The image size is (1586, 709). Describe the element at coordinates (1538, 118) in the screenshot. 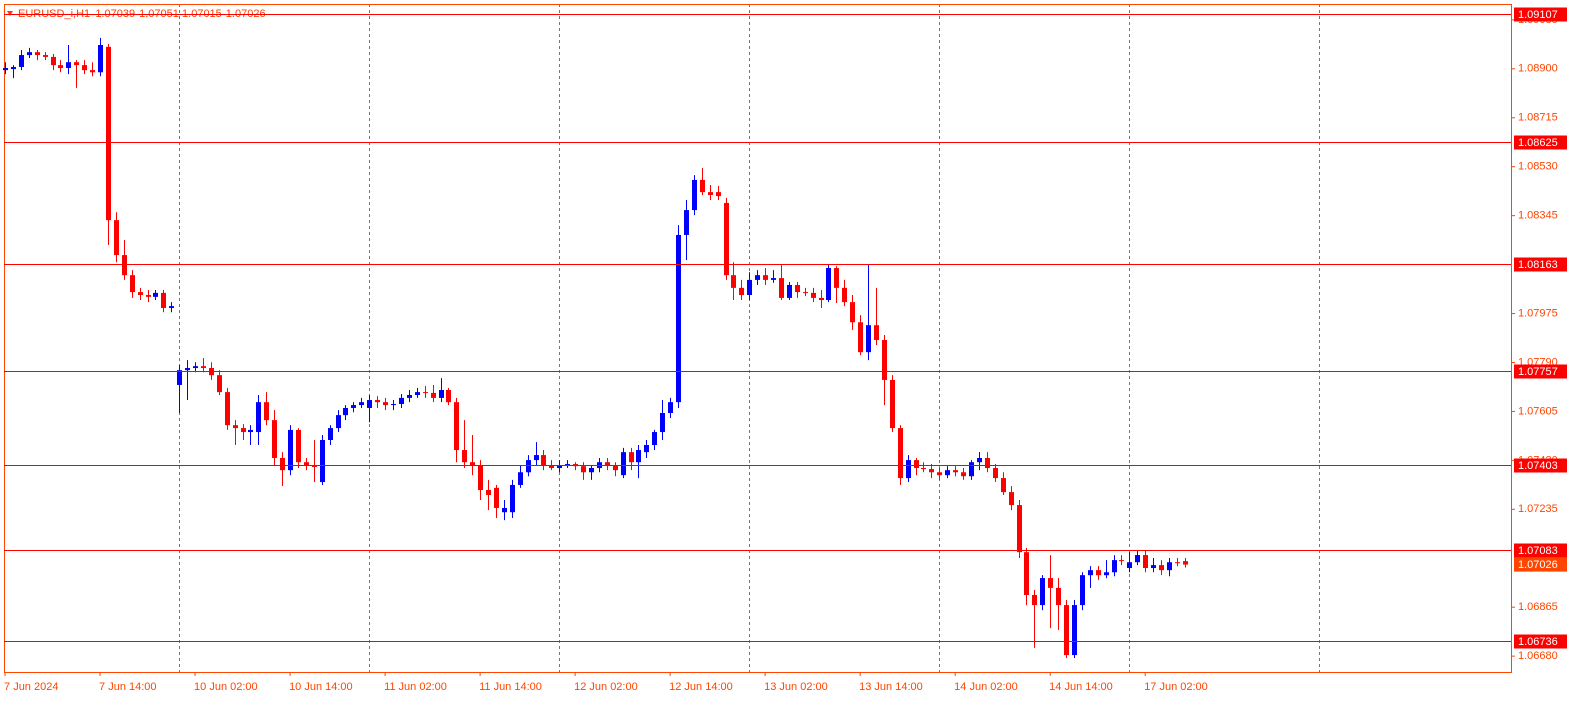

I see `y-tick-label: 1.08715` at that location.